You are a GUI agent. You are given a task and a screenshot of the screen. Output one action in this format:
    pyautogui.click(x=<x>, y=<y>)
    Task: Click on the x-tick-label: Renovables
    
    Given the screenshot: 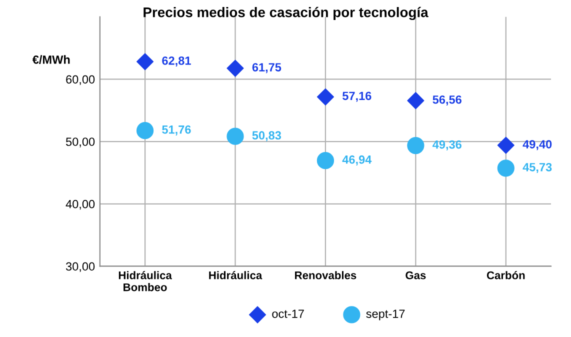 What is the action you would take?
    pyautogui.click(x=325, y=275)
    